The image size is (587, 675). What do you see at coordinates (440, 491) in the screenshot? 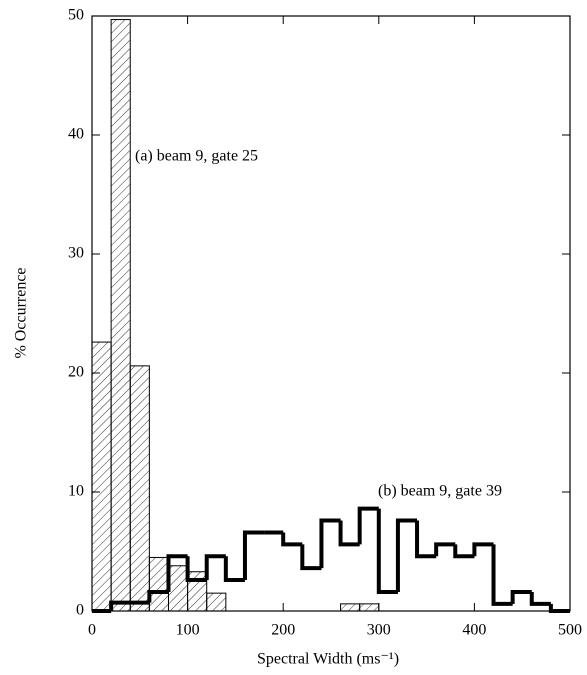
I see `series-label: (b) beam 9, gate 39` at bounding box center [440, 491].